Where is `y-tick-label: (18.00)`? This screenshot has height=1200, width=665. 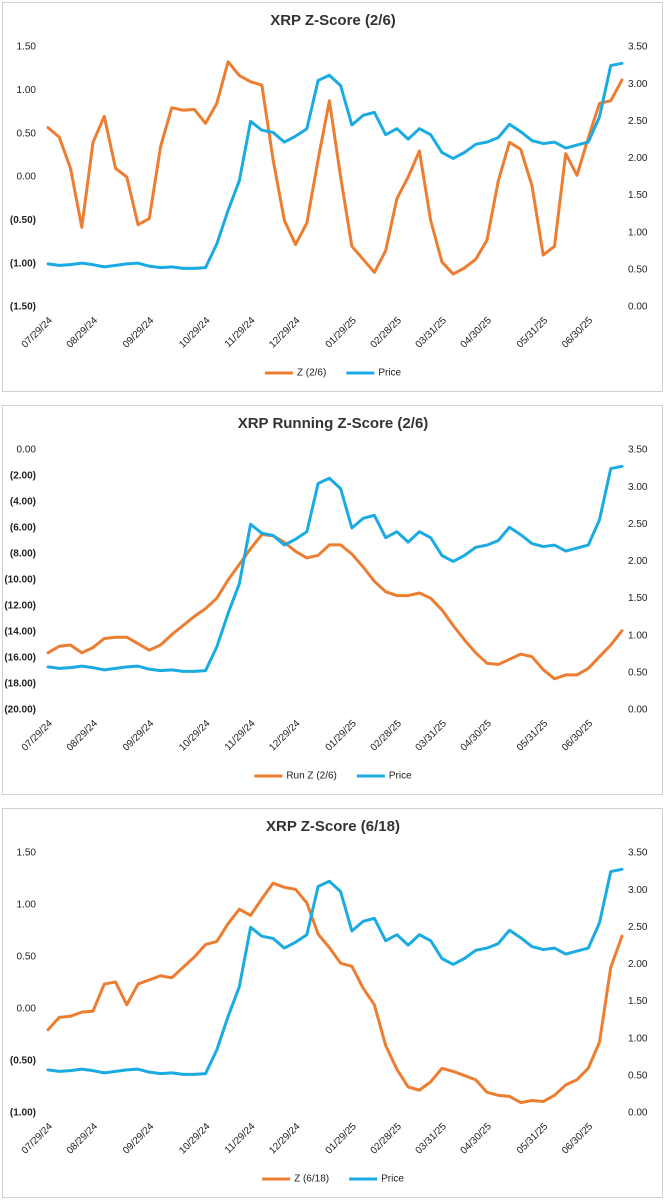 y-tick-label: (18.00) is located at coordinates (20, 684).